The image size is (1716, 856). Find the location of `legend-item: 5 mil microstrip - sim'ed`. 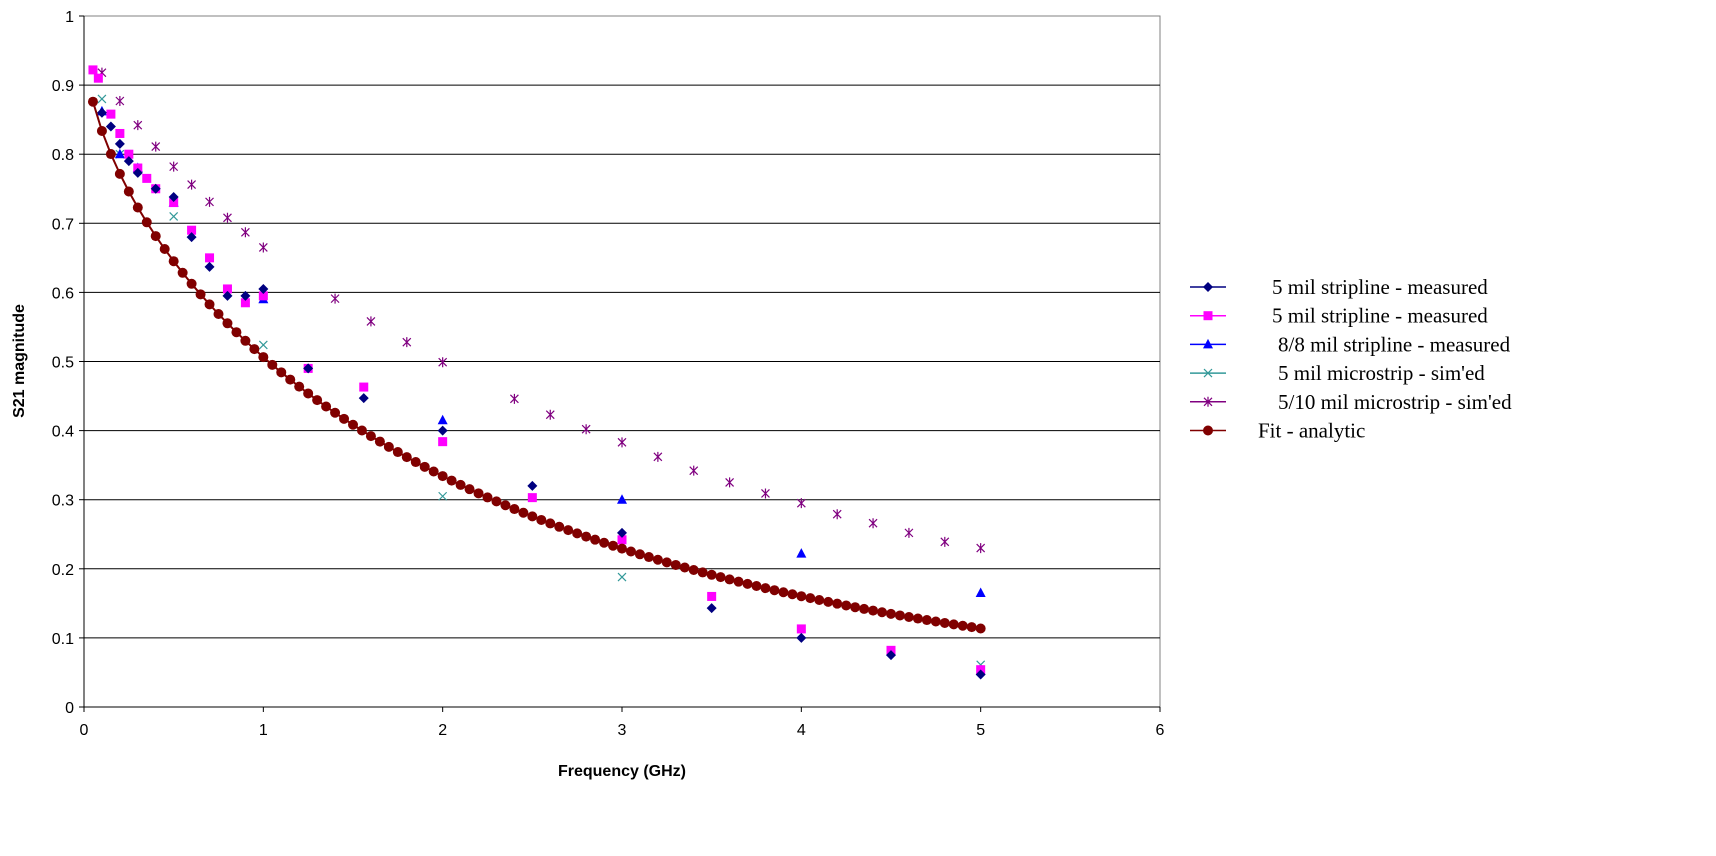

legend-item: 5 mil microstrip - sim'ed is located at coordinates (1337, 373).